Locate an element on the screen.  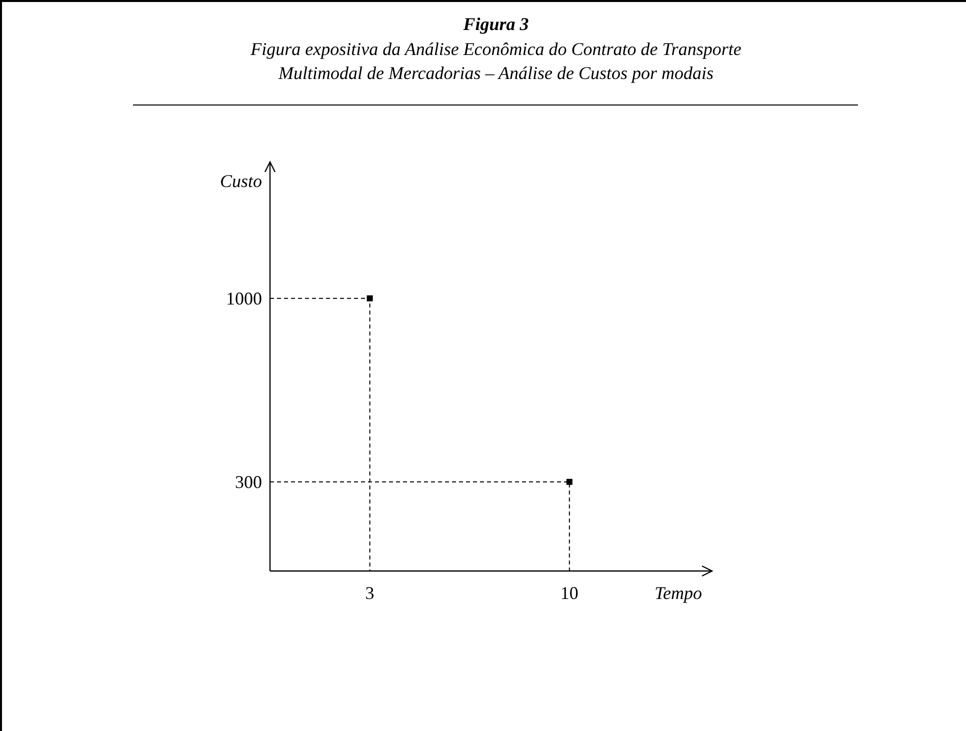
y-axis-title: Custo is located at coordinates (241, 181).